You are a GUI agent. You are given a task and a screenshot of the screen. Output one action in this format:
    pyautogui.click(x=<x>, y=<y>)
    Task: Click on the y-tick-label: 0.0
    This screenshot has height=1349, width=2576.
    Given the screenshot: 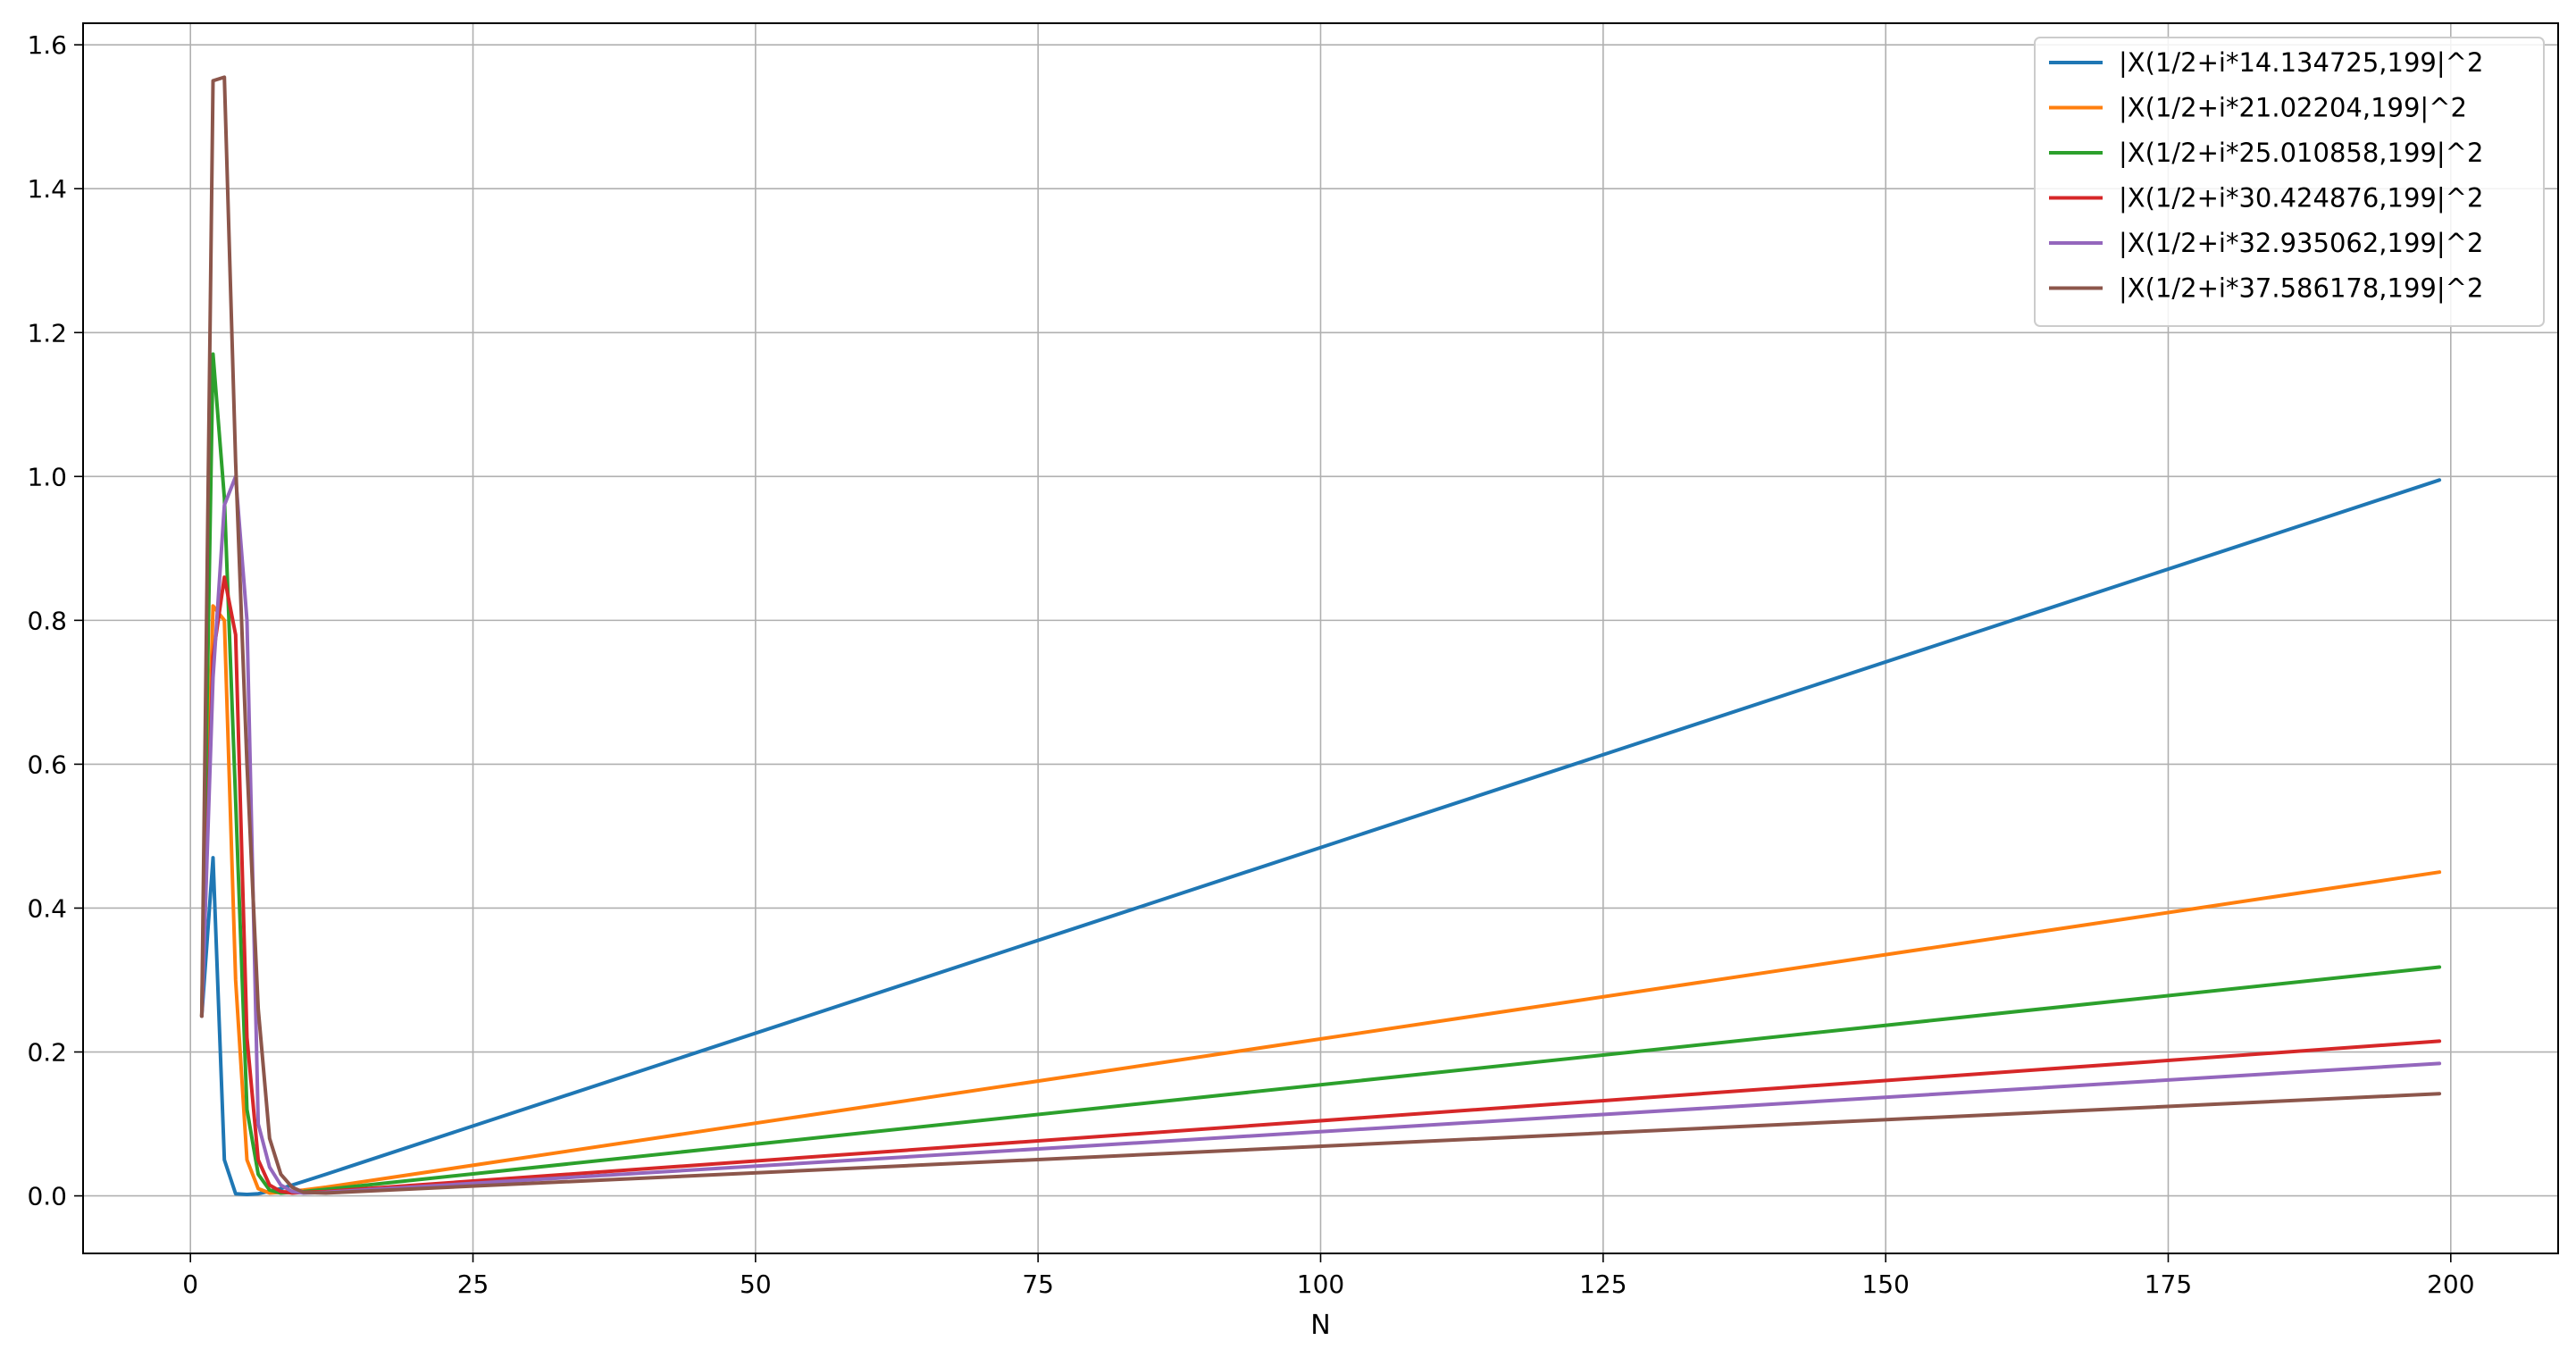 What is the action you would take?
    pyautogui.click(x=47, y=1196)
    